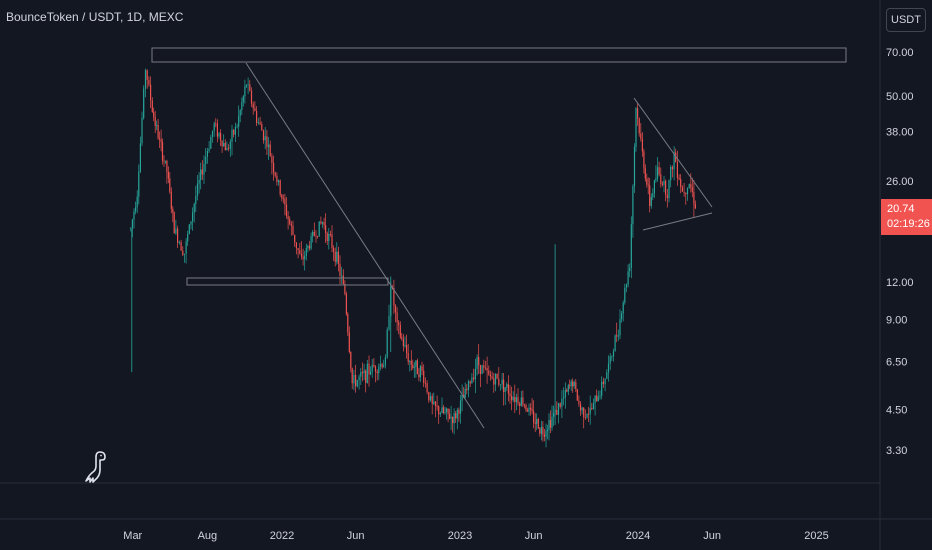  What do you see at coordinates (906, 20) in the screenshot?
I see `currency-button: USDT` at bounding box center [906, 20].